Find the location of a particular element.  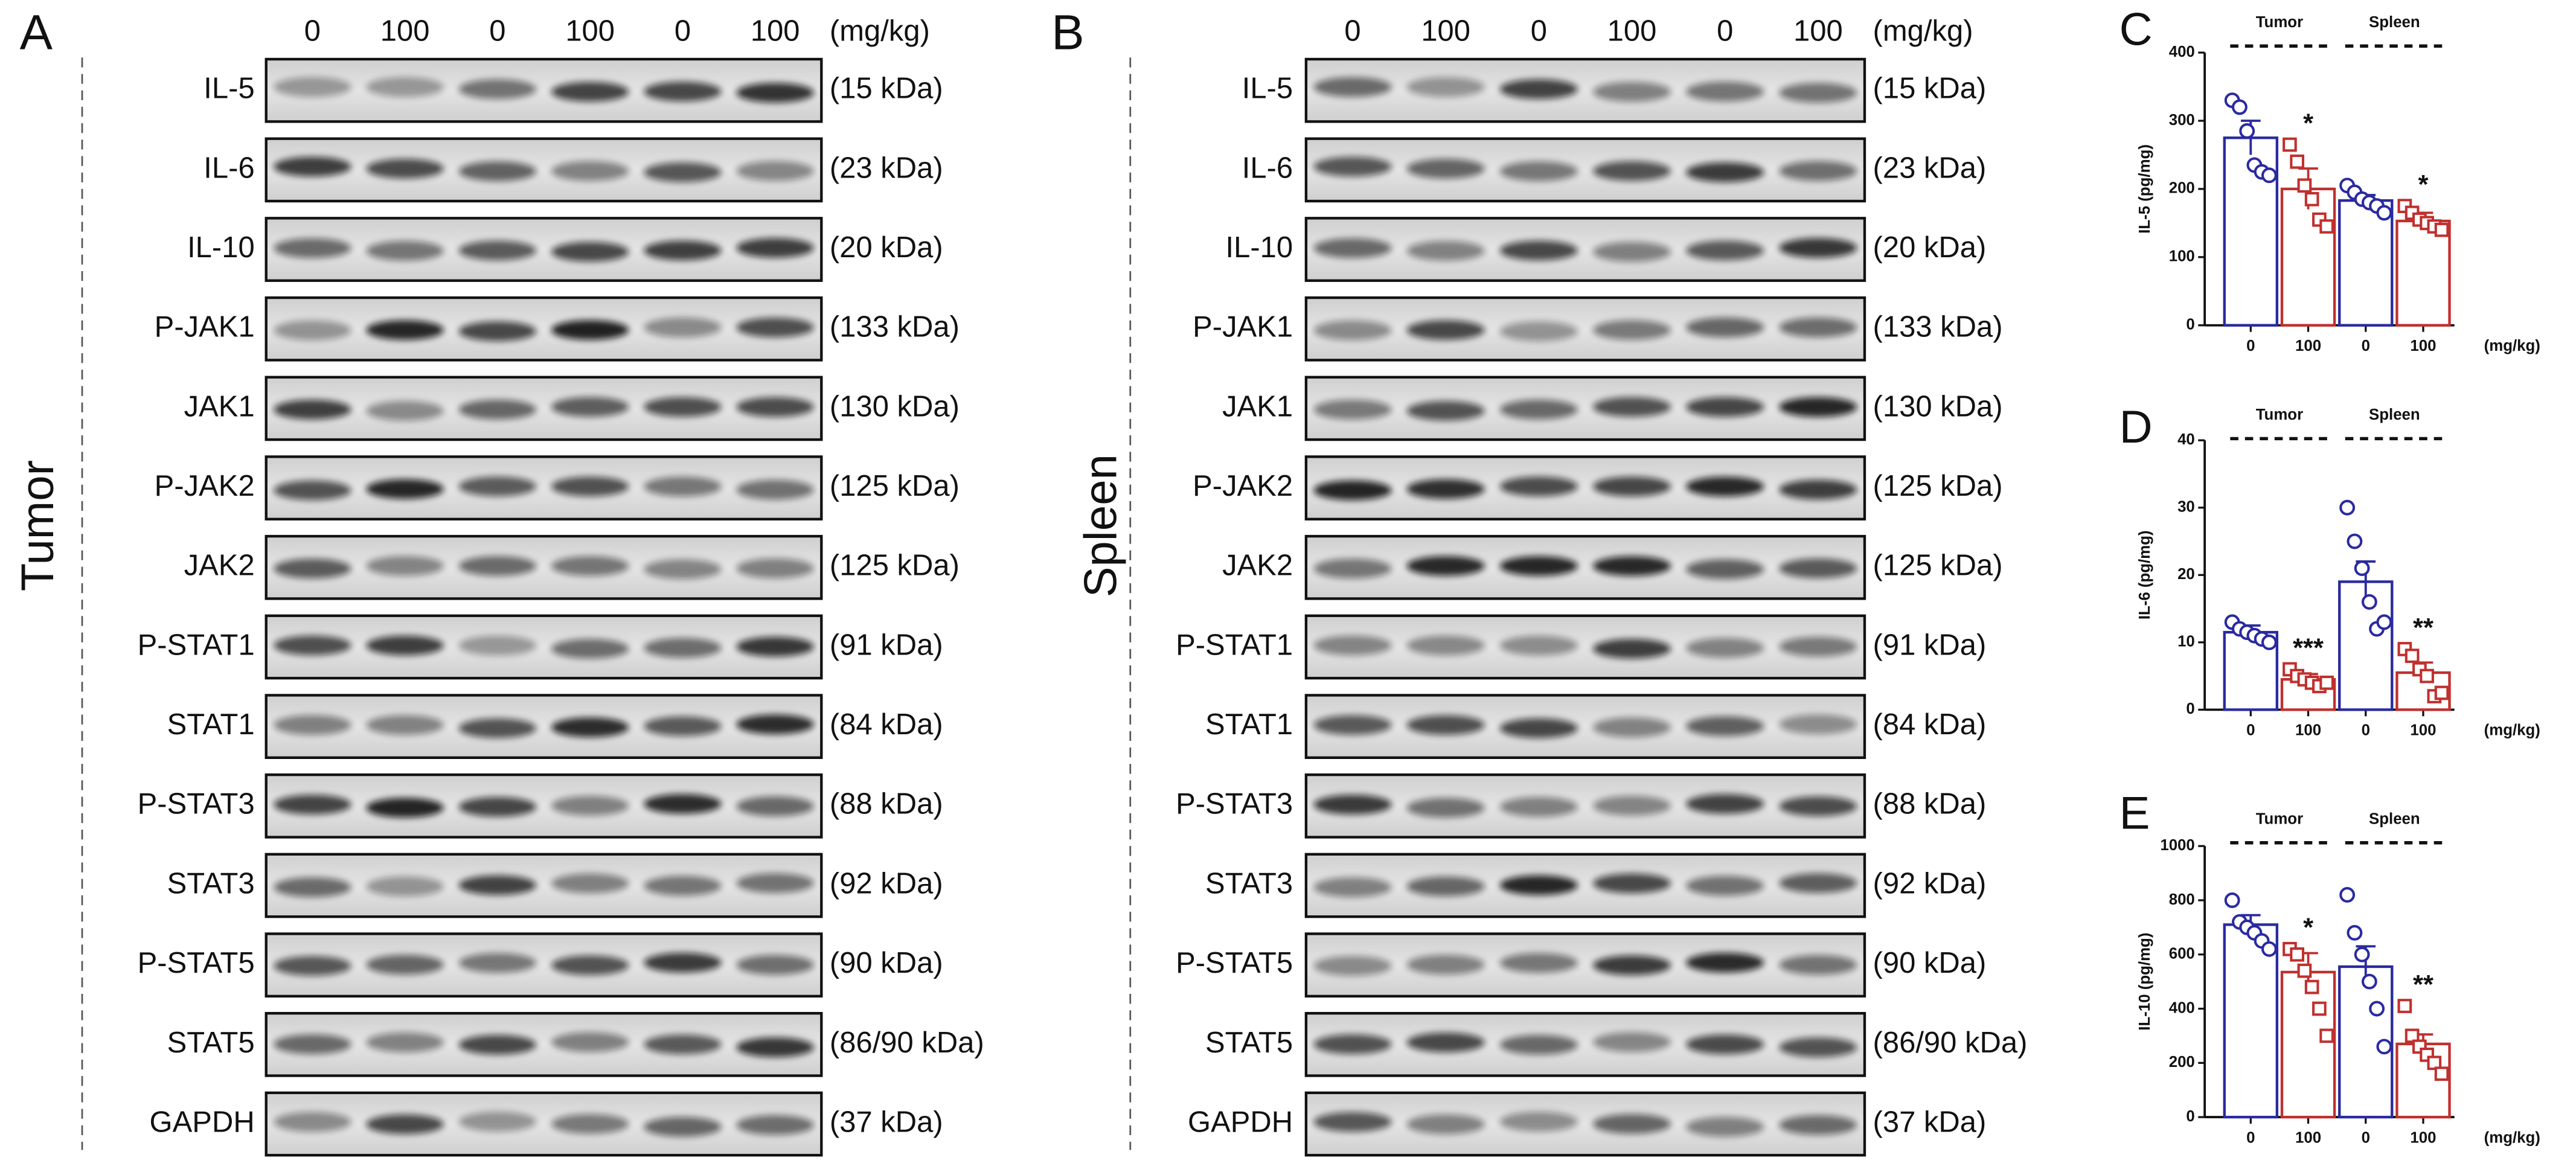

protein-label: JAK2 is located at coordinates (1257, 565).